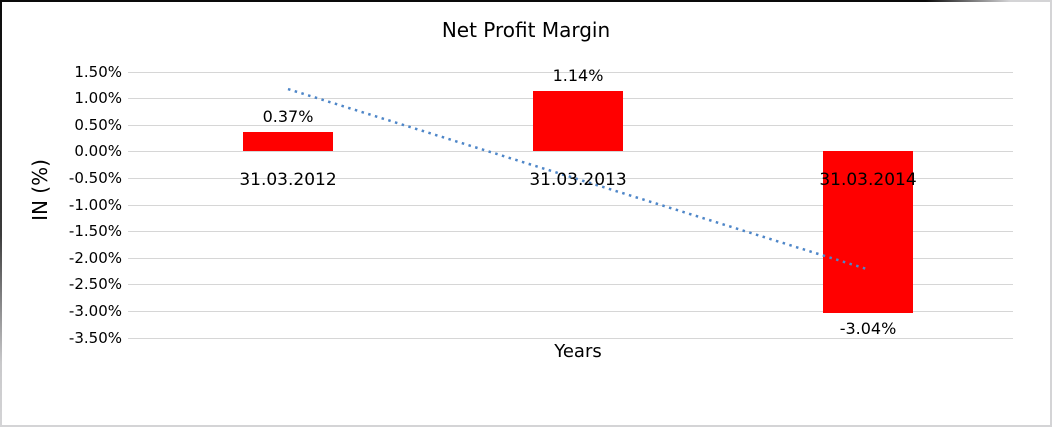 The image size is (1052, 427). Describe the element at coordinates (526, 30) in the screenshot. I see `chart-title: Net Profit Margin` at that location.